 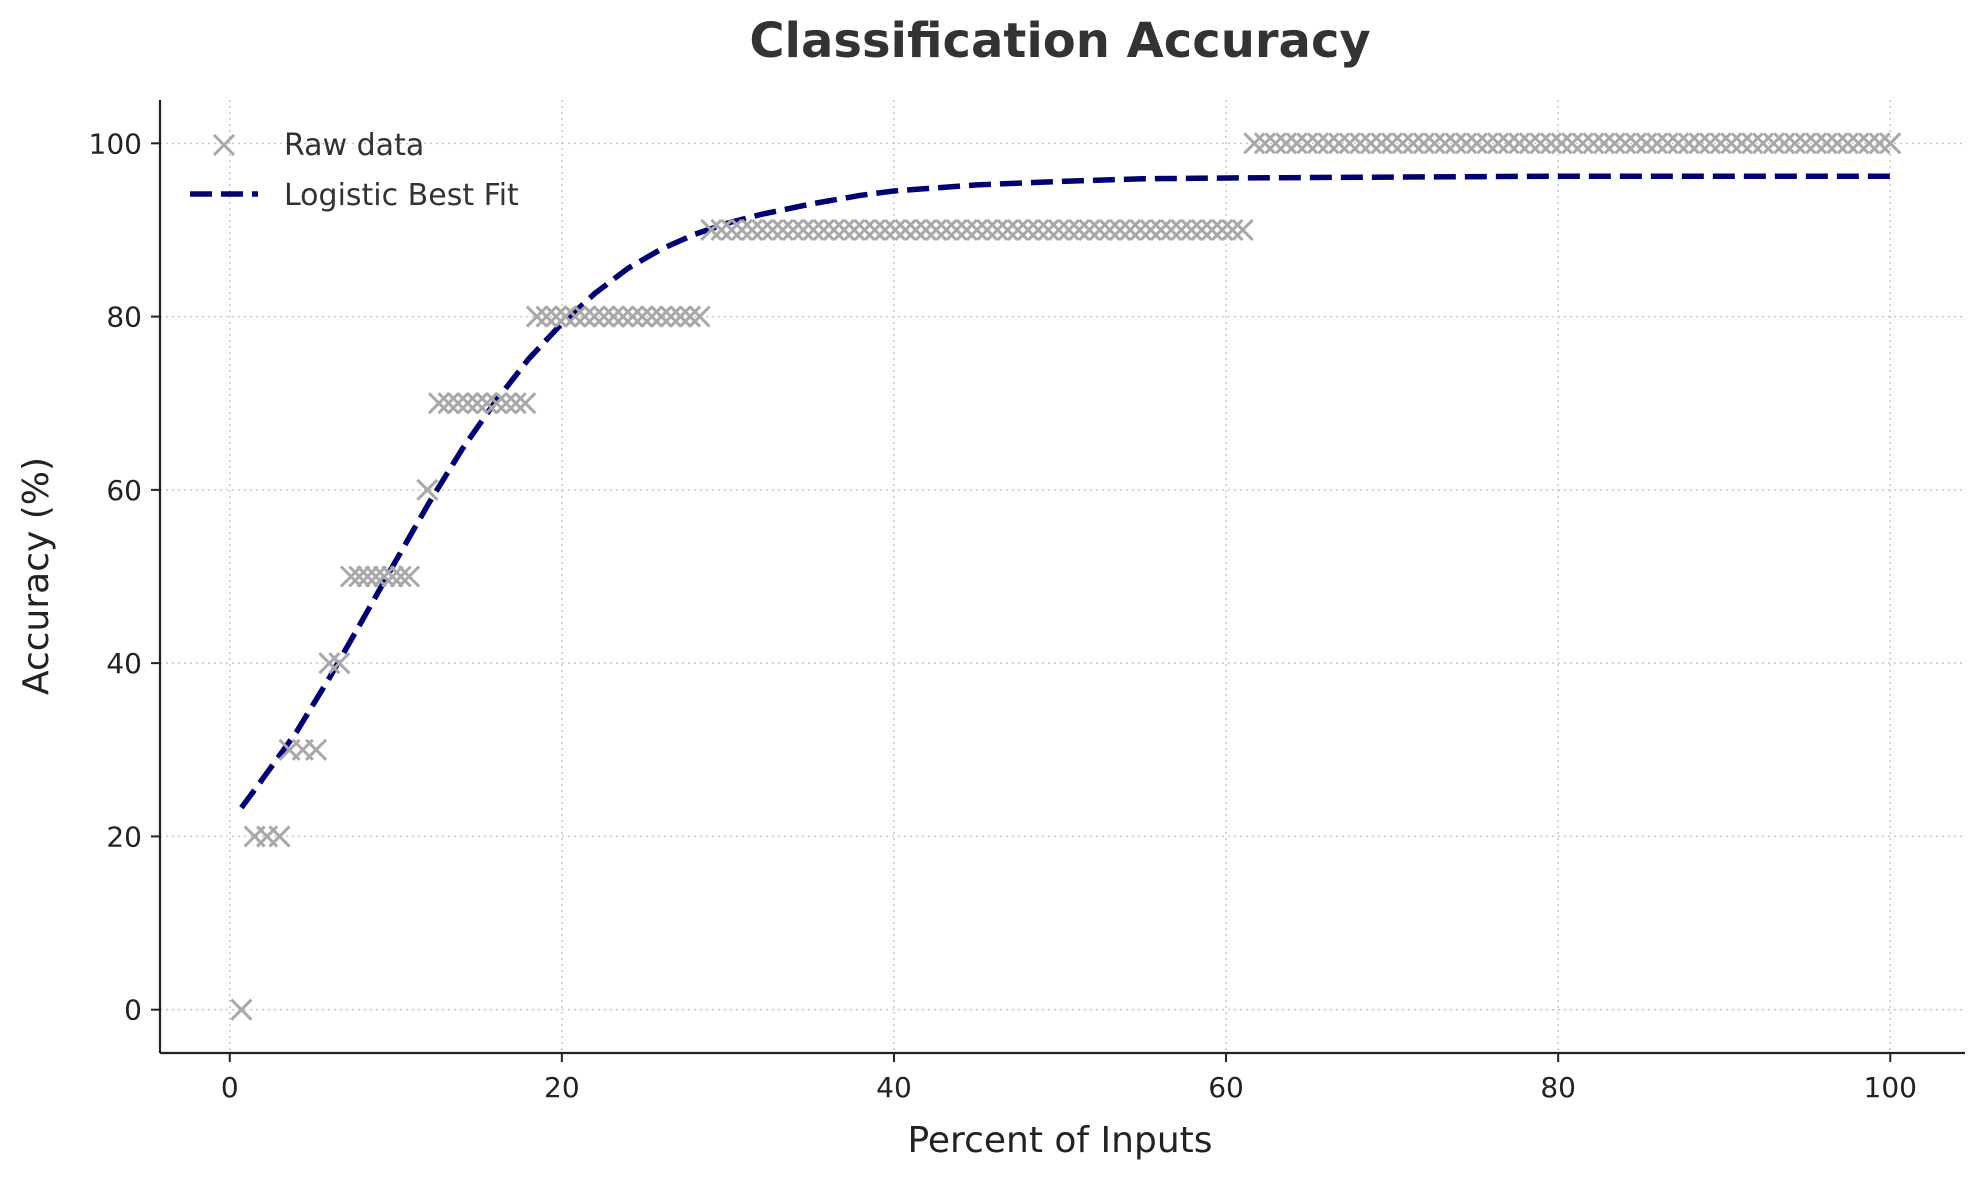 What do you see at coordinates (401, 195) in the screenshot?
I see `legend-label-logistic-best-fit: Logistic Best Fit` at bounding box center [401, 195].